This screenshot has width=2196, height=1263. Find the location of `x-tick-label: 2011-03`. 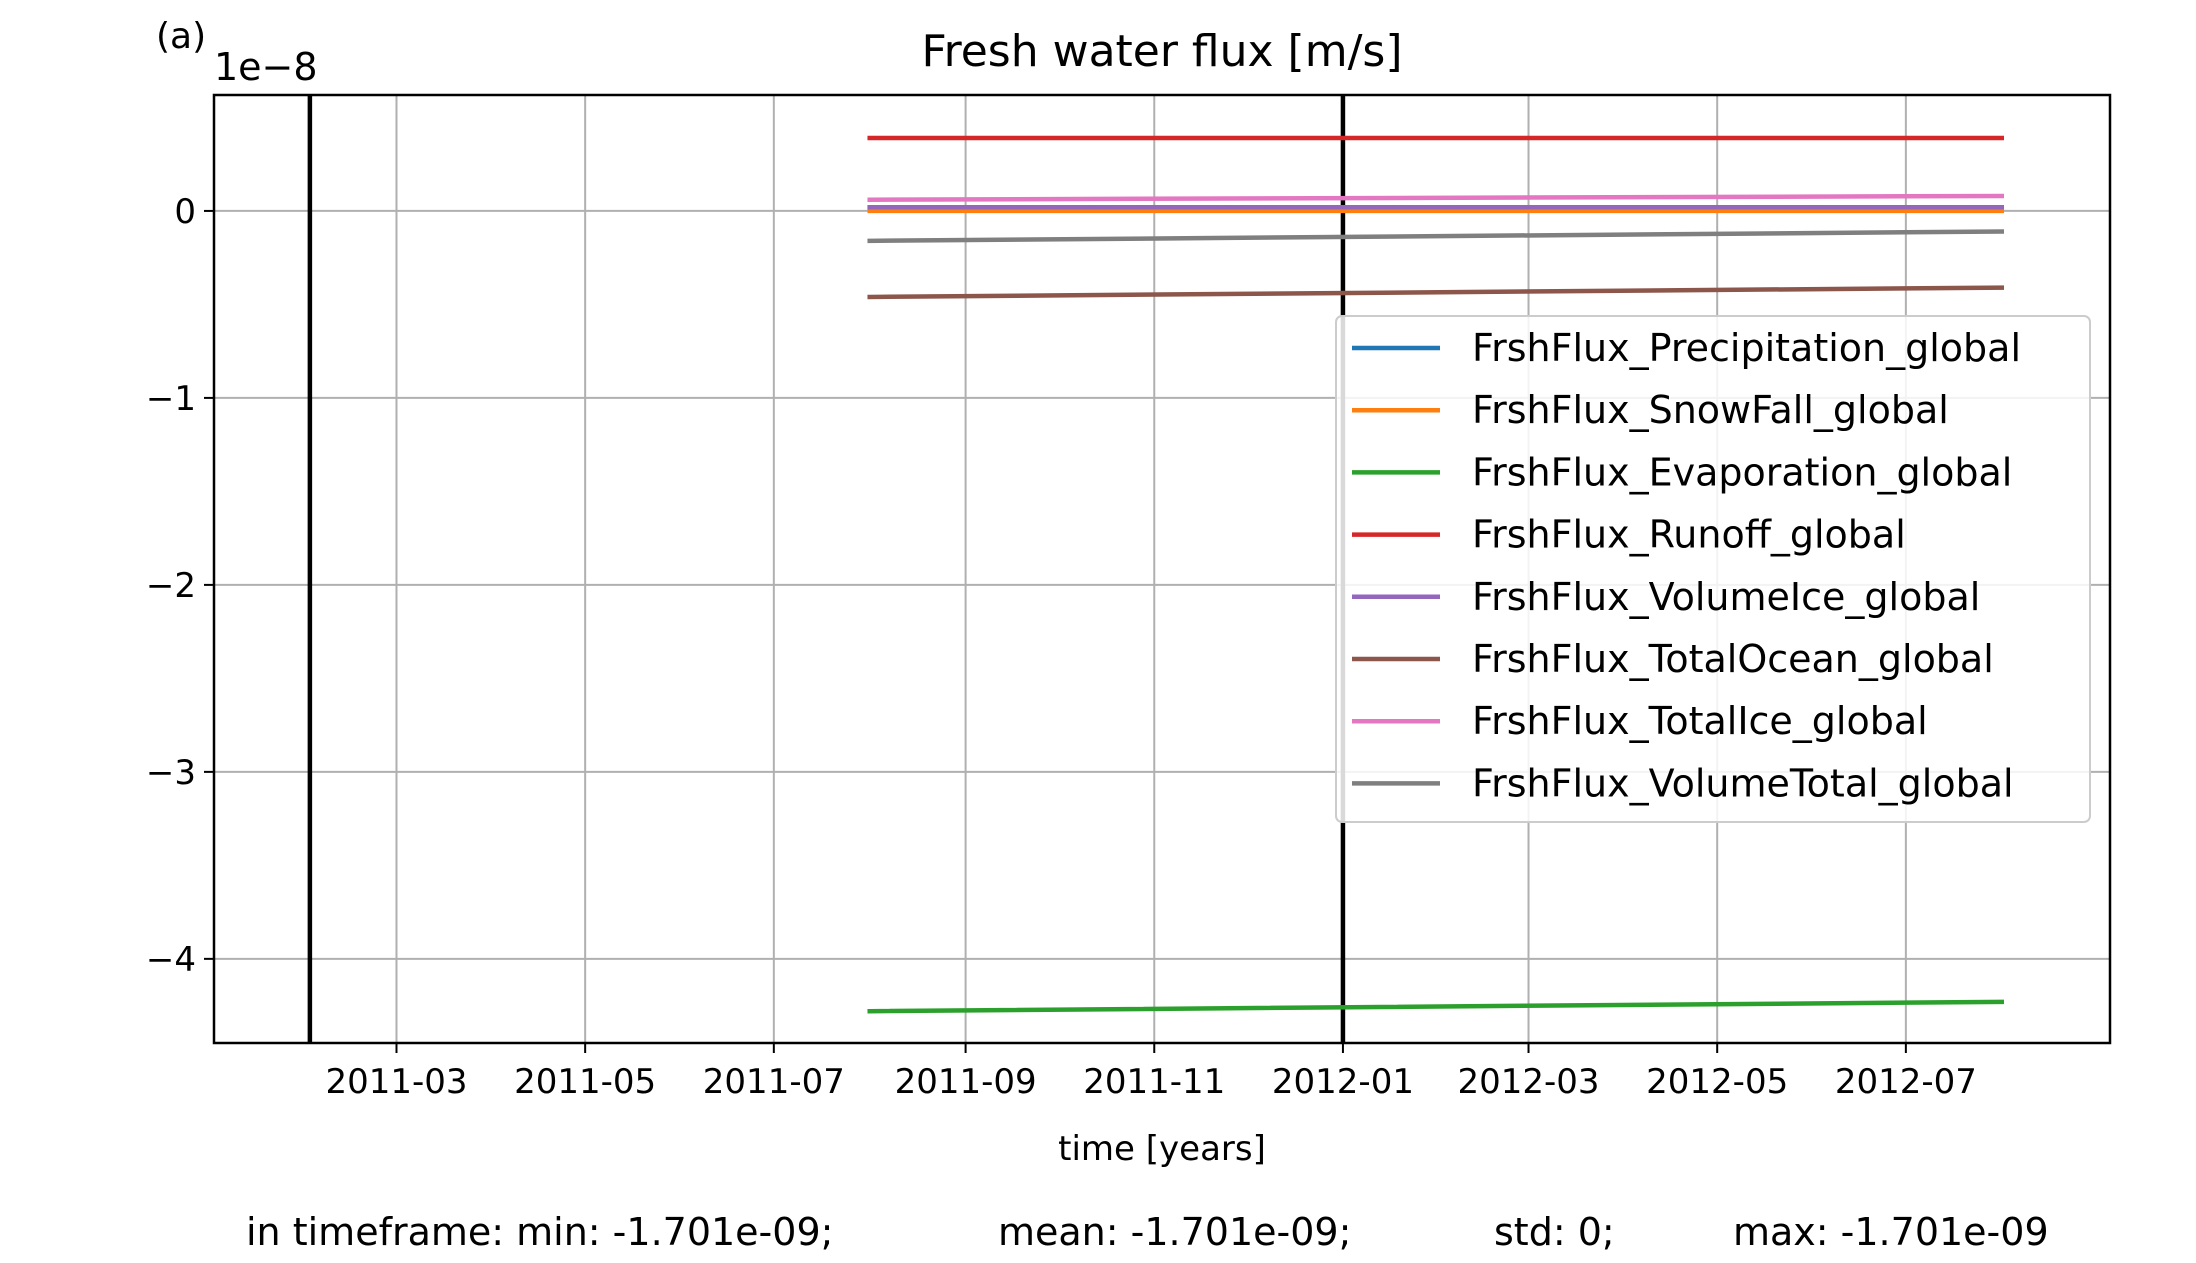

x-tick-label: 2011-03 is located at coordinates (396, 1082).